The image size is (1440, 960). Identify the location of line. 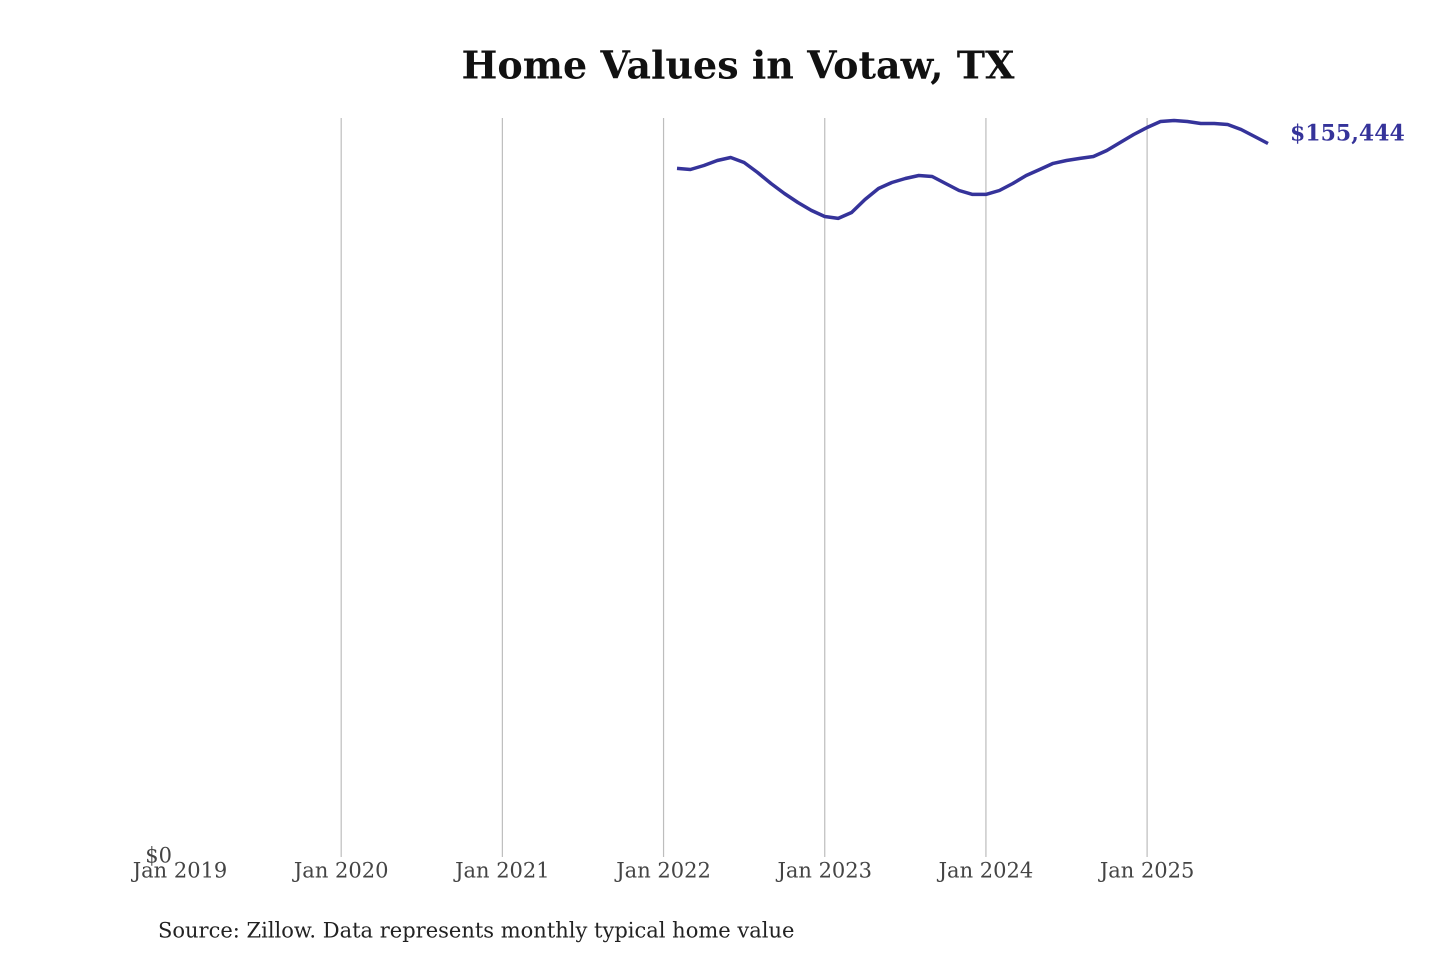
(972, 169).